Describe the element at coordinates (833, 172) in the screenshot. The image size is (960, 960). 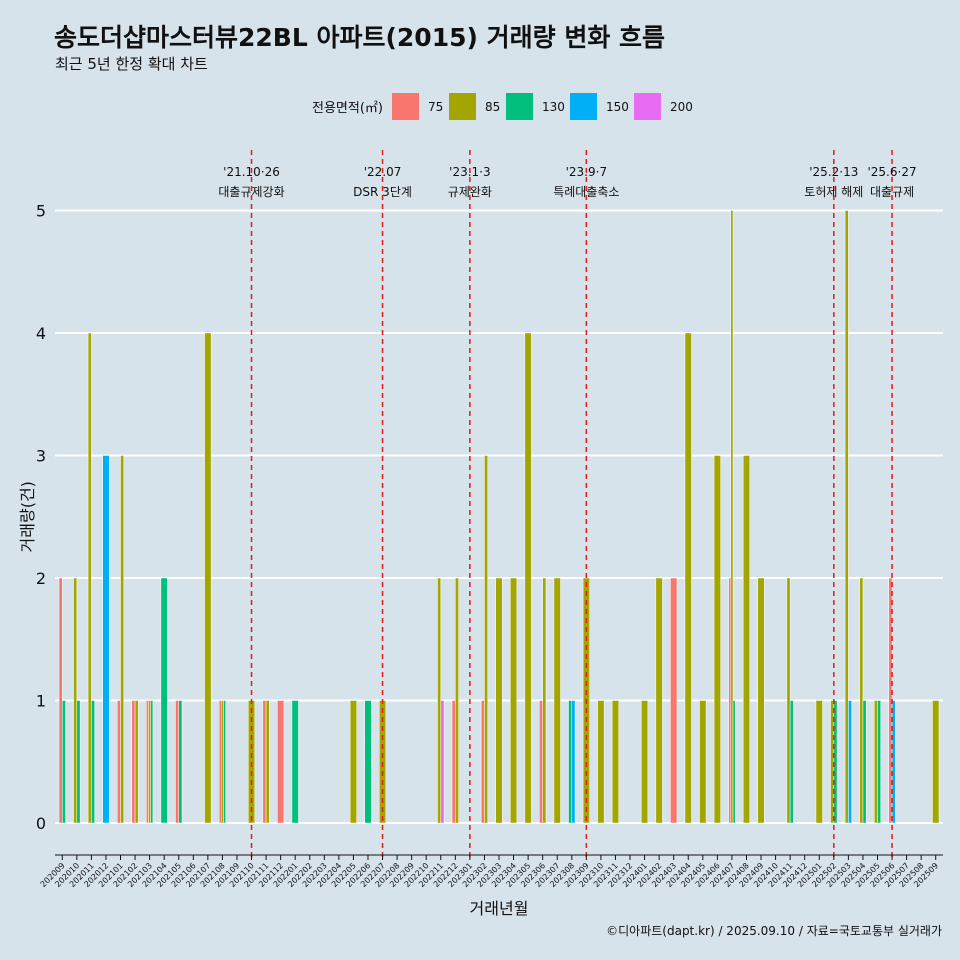
I see `event-date: '25.2·13` at that location.